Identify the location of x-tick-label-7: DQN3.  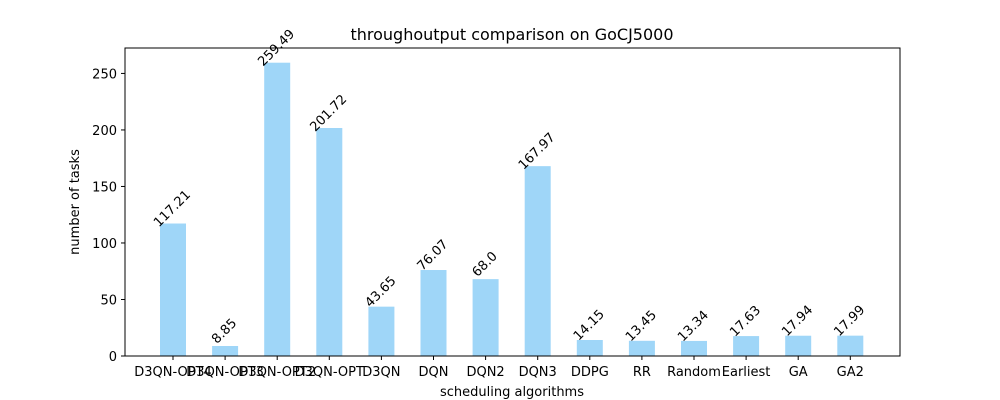
(538, 372).